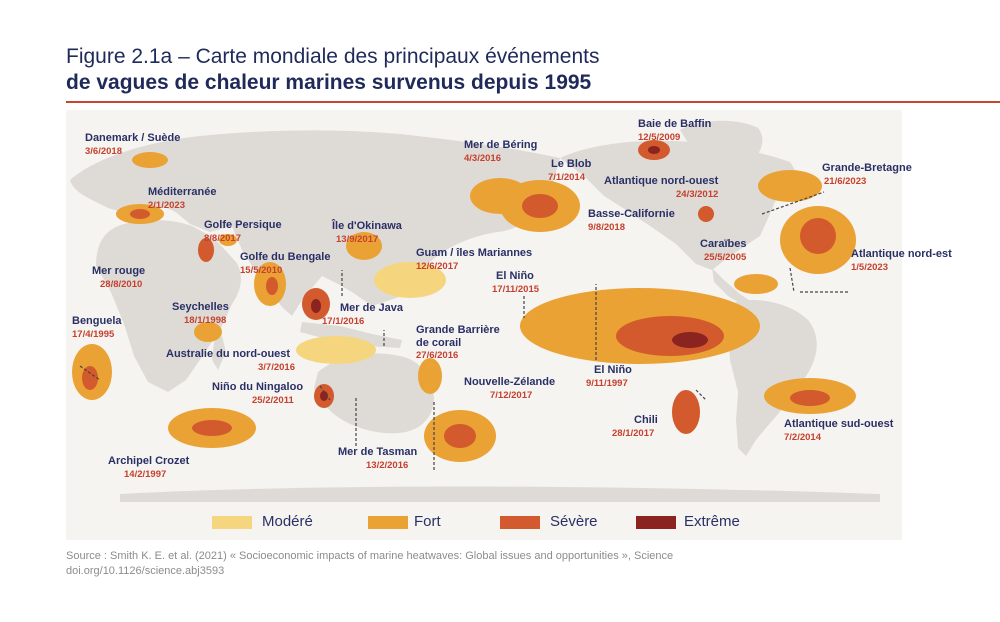  What do you see at coordinates (324, 396) in the screenshot?
I see `heatwave-ningaloo-core` at bounding box center [324, 396].